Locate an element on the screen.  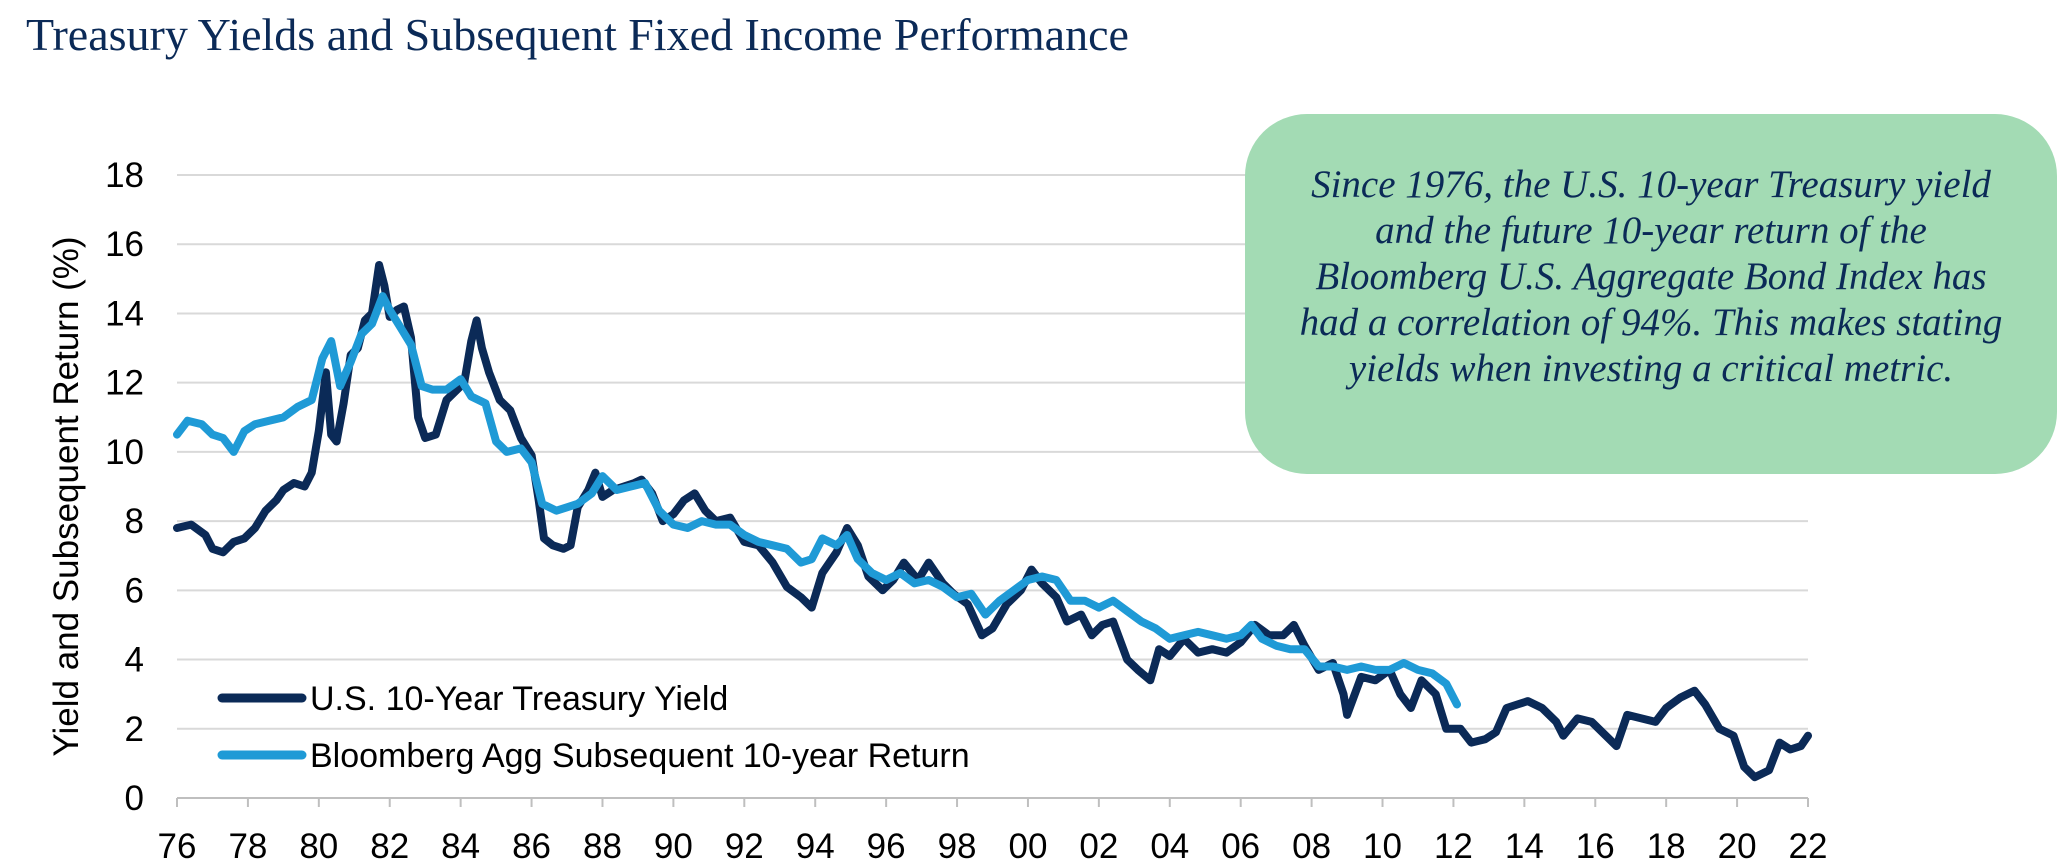
x-tick-label-08: 08 is located at coordinates (1311, 846).